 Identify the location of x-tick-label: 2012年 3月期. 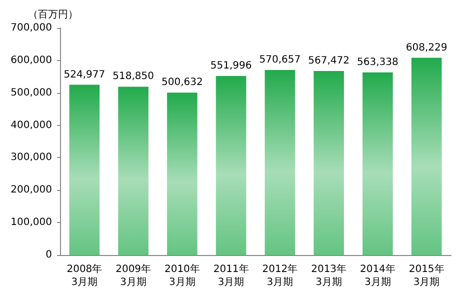
(280, 275).